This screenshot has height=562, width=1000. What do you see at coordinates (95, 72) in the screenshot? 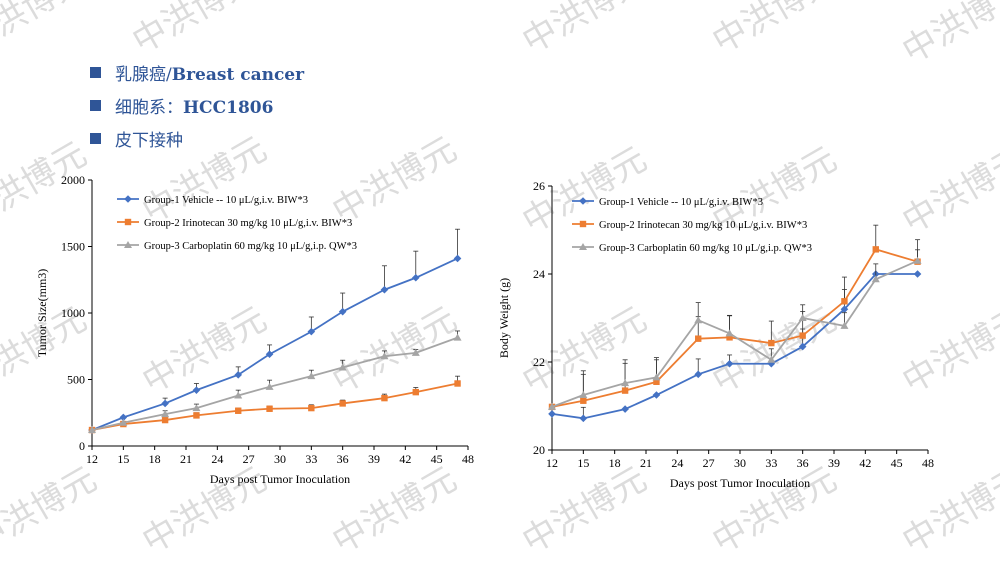
I see `bullet-square-icon` at bounding box center [95, 72].